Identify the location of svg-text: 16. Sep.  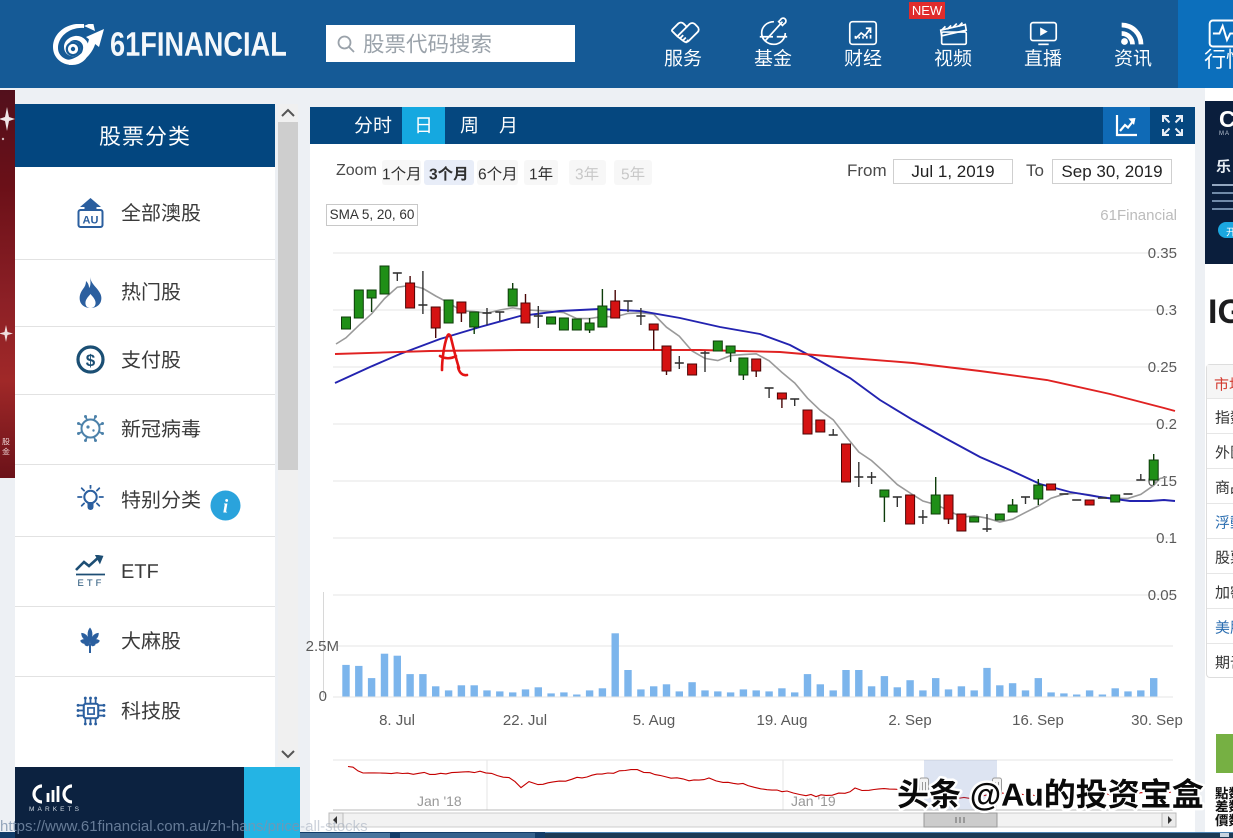
(1038, 720).